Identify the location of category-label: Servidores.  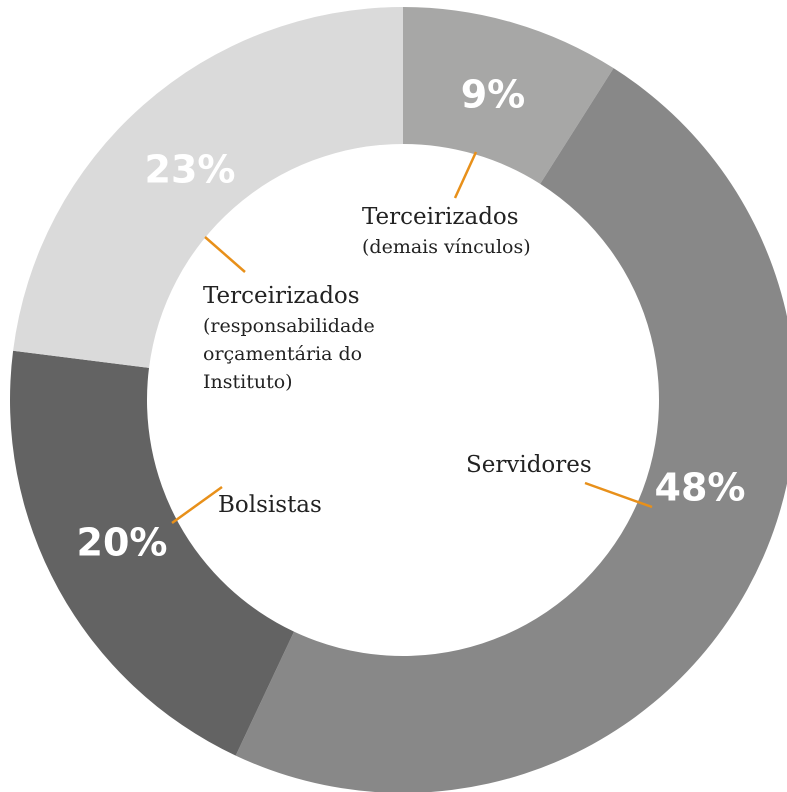
(529, 465).